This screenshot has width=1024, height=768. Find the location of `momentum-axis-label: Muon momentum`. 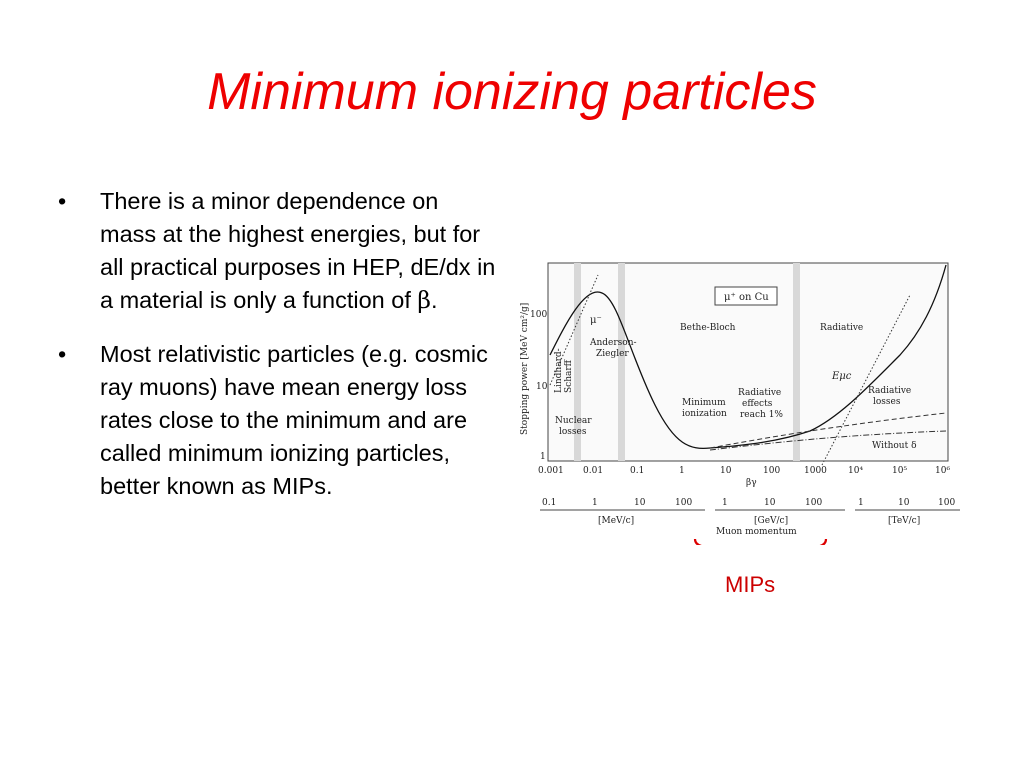

momentum-axis-label: Muon momentum is located at coordinates (756, 532).